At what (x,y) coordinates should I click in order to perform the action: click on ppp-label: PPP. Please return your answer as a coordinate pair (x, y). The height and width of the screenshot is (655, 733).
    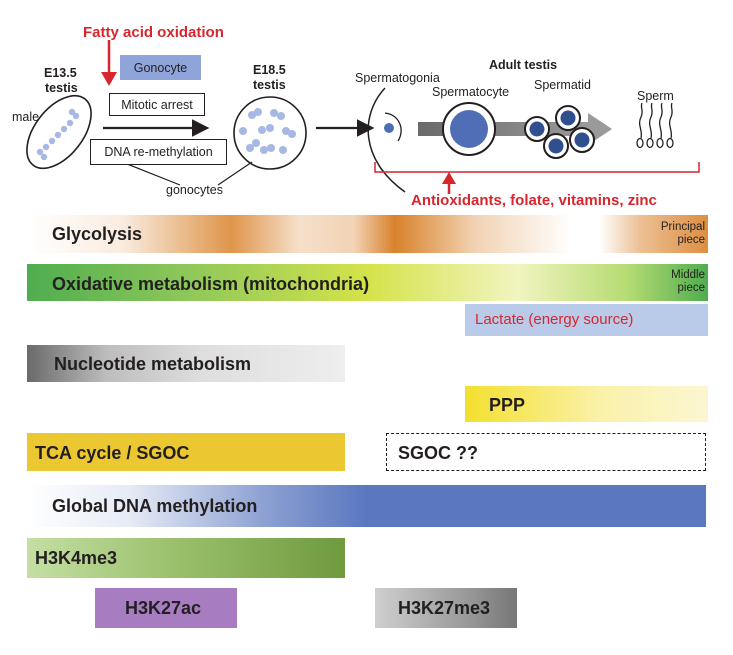
    Looking at the image, I should click on (507, 405).